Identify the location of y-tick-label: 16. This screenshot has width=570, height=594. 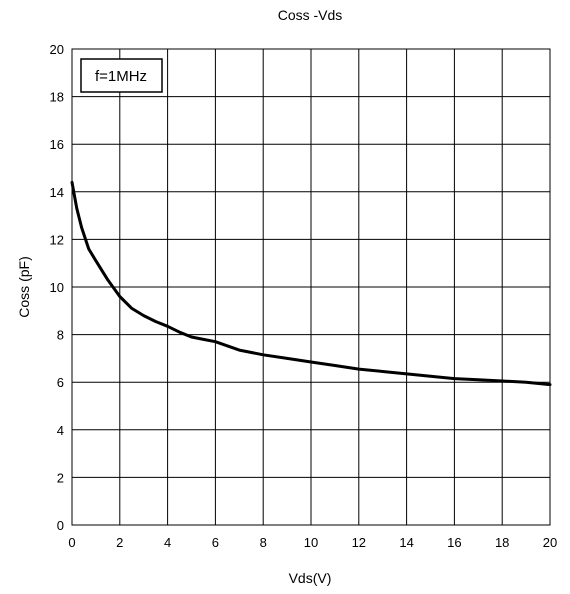
(57, 144).